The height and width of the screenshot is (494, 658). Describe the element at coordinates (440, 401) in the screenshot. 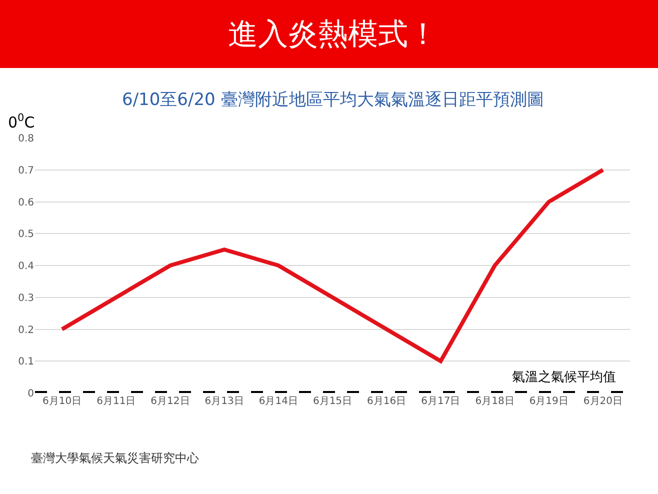

I see `x-tick-label: 6月17日` at that location.